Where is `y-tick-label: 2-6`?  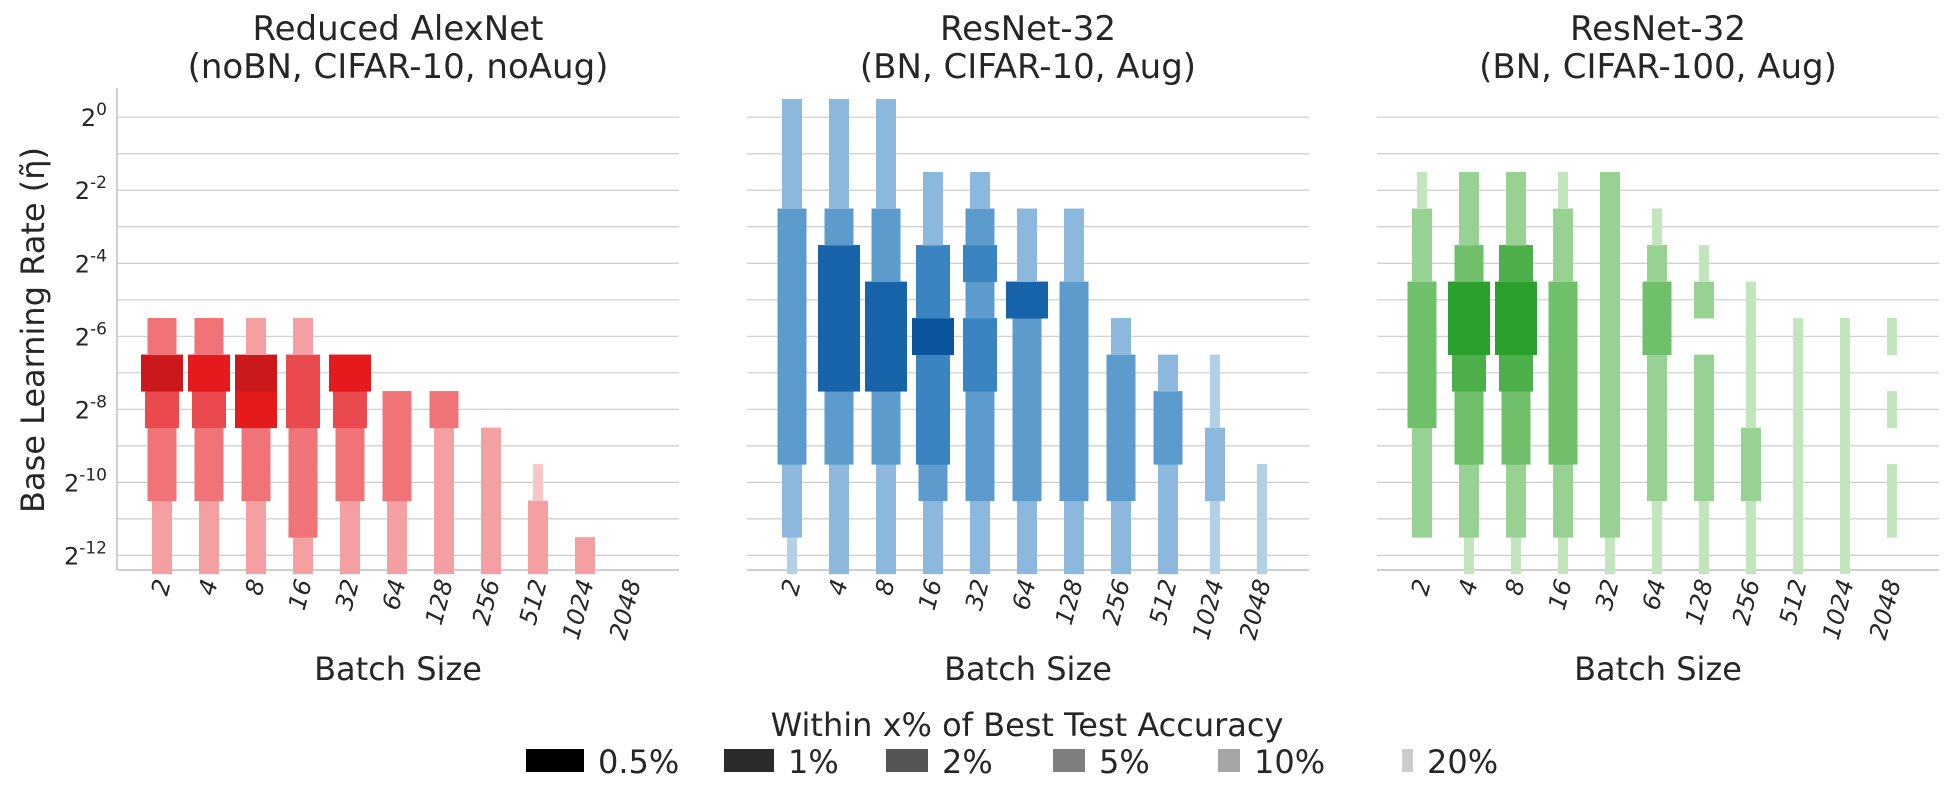
y-tick-label: 2-6 is located at coordinates (91, 335).